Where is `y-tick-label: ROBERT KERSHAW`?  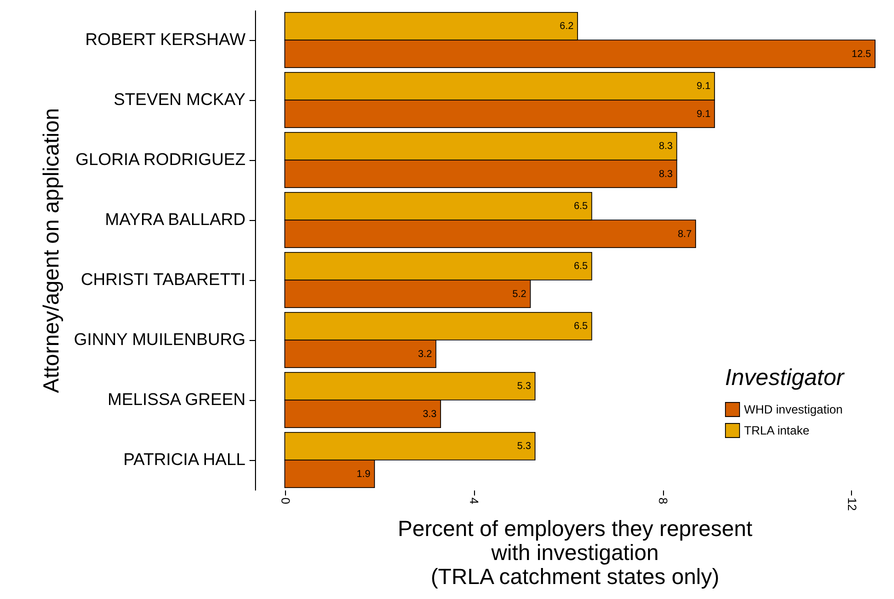 y-tick-label: ROBERT KERSHAW is located at coordinates (165, 39).